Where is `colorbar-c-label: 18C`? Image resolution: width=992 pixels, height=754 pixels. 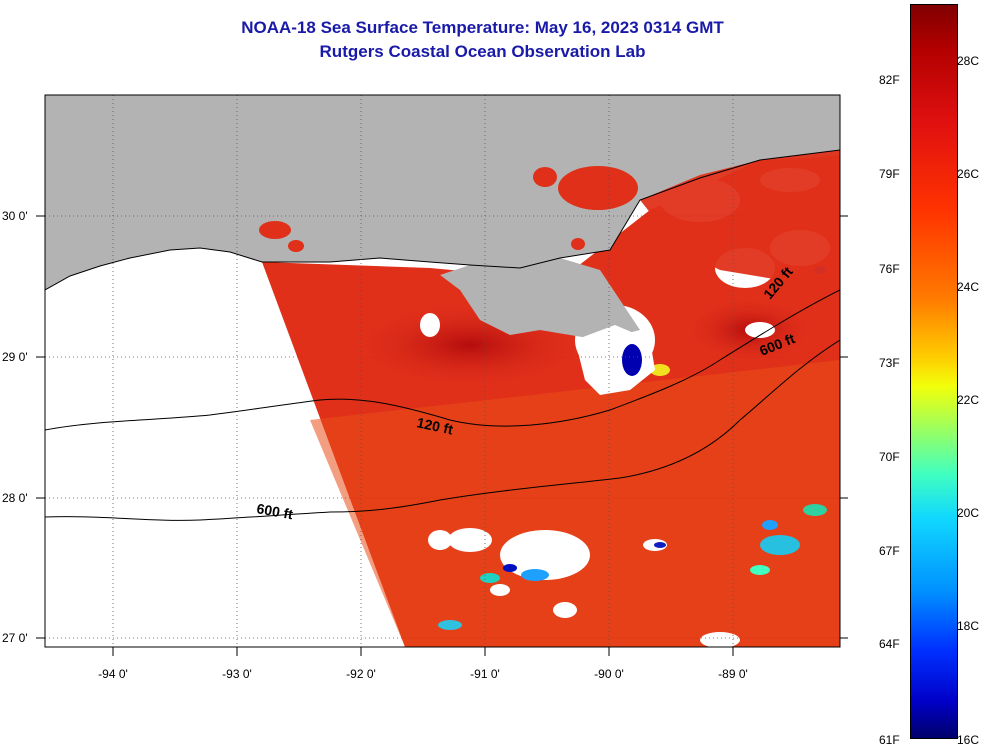 colorbar-c-label: 18C is located at coordinates (968, 626).